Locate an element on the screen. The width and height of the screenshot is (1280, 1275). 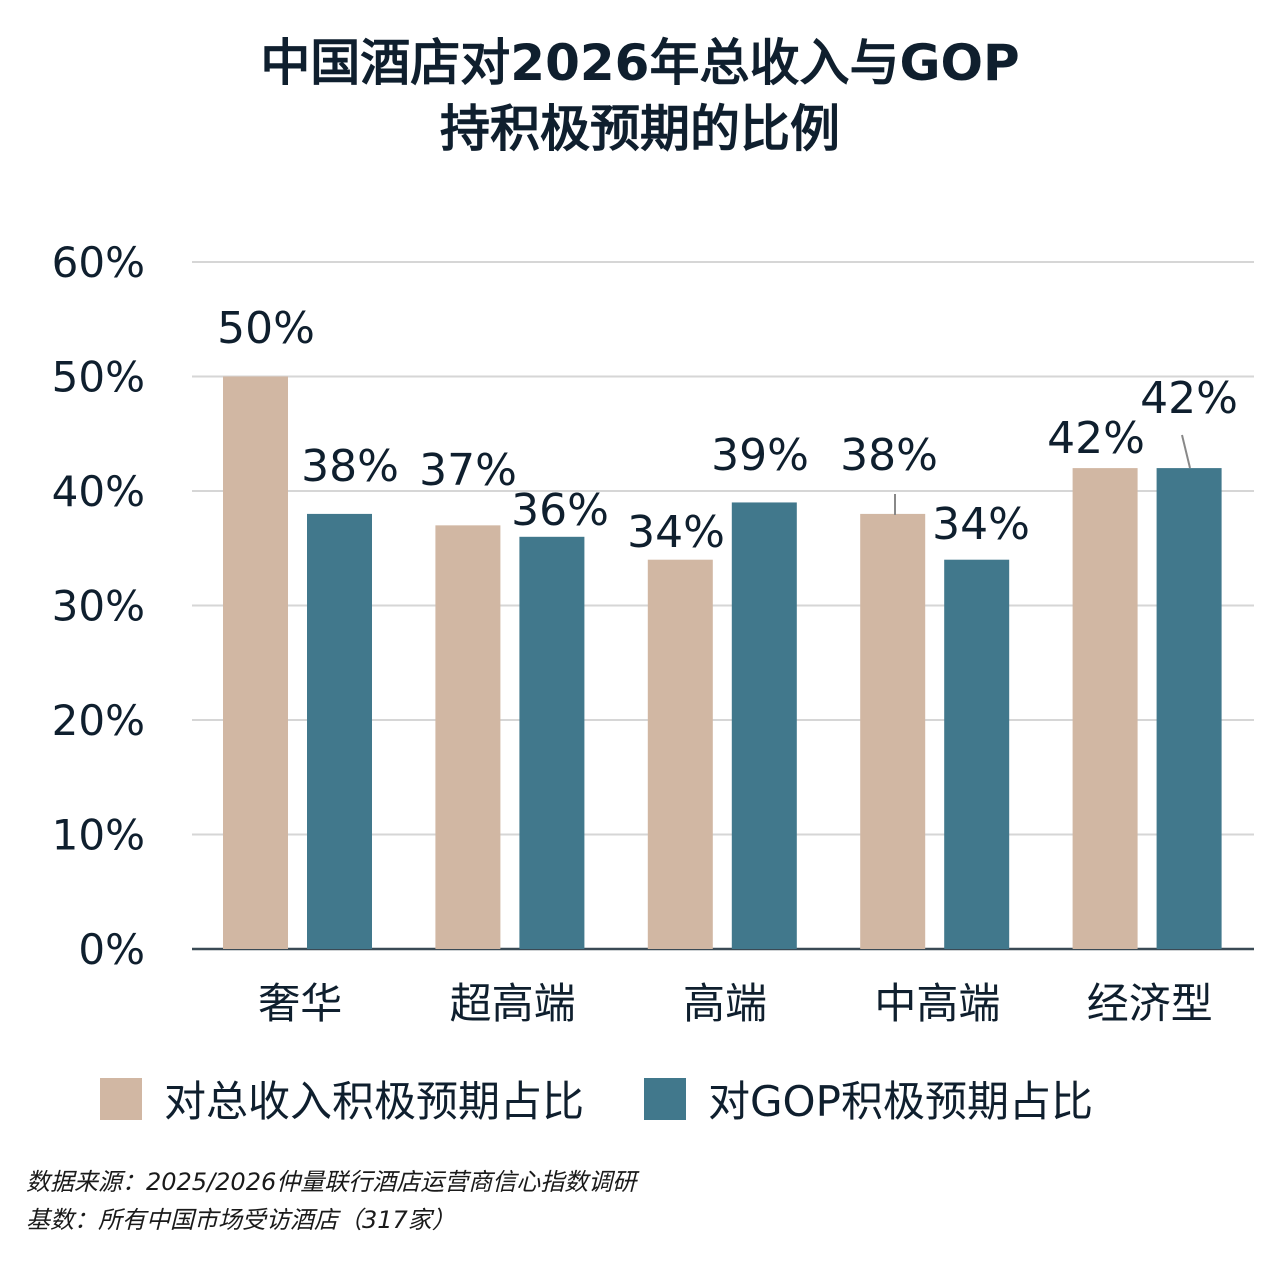
legend: 对总收入积极预期占比 对GOP积极预期占比 is located at coordinates (626, 1098).